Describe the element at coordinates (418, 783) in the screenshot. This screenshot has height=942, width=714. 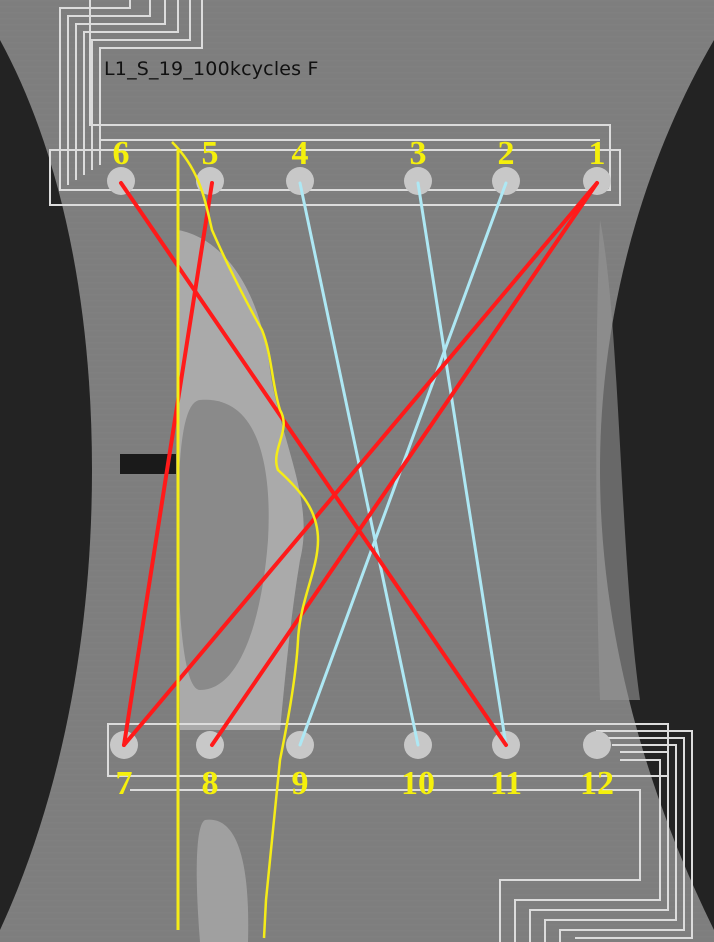
I see `label-10: 10` at that location.